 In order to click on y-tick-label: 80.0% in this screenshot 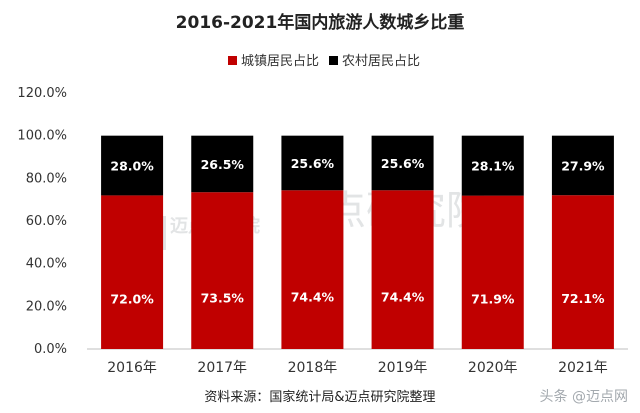, I will do `click(46, 178)`.